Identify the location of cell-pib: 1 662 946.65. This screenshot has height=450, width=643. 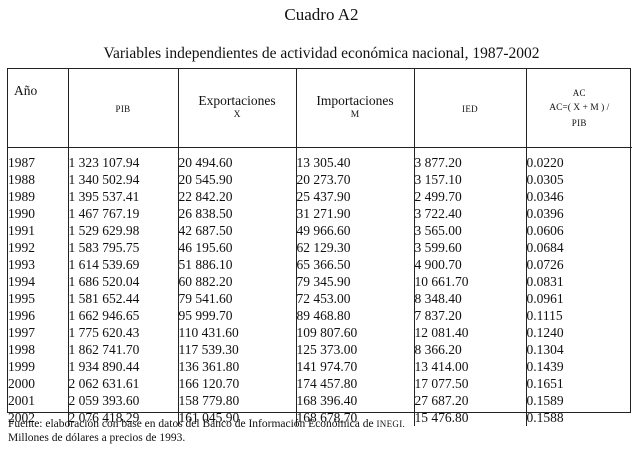
(122, 315).